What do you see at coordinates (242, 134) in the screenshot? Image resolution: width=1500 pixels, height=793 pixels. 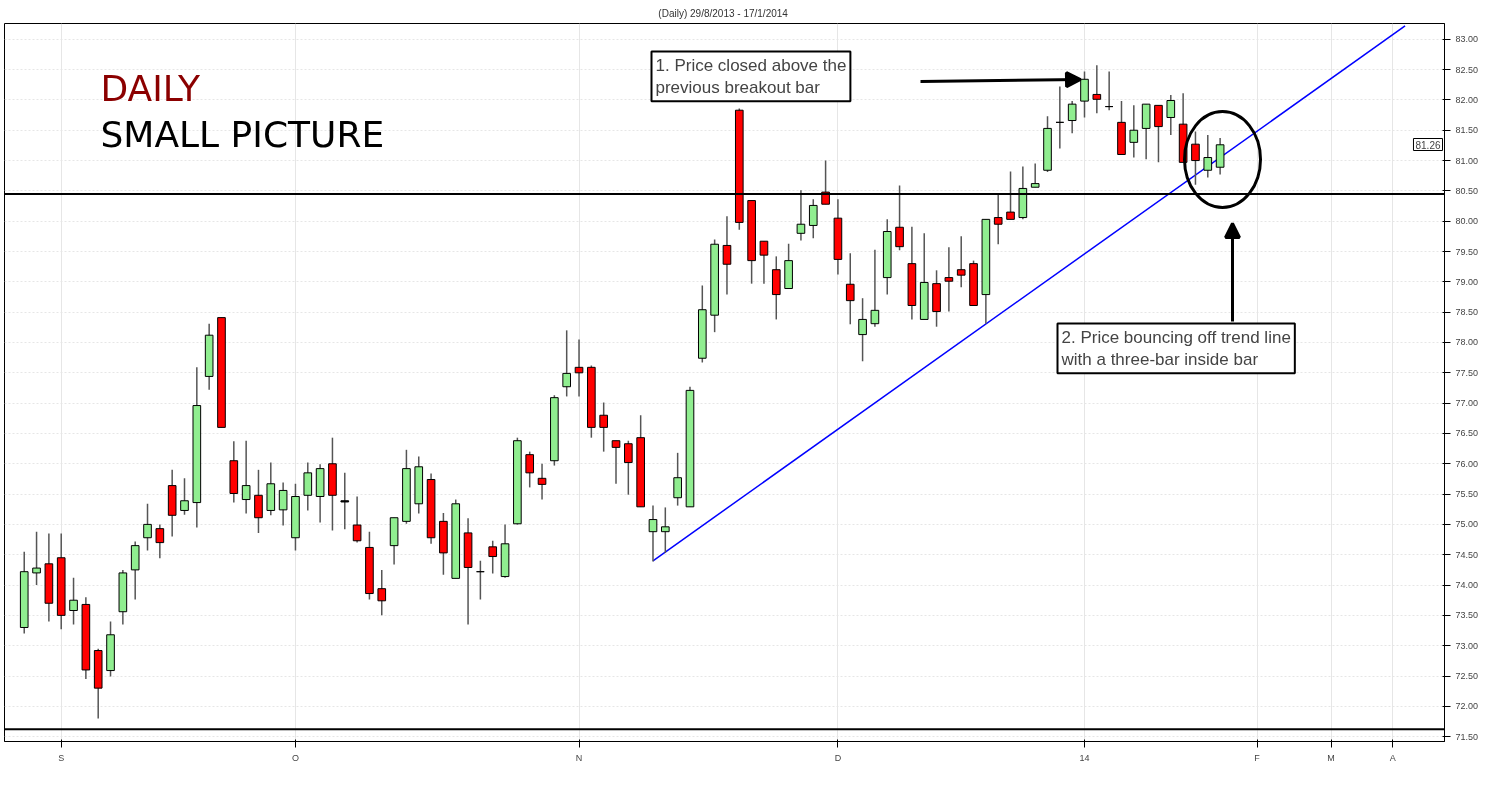 I see `annotation: SMALL PICTURE` at bounding box center [242, 134].